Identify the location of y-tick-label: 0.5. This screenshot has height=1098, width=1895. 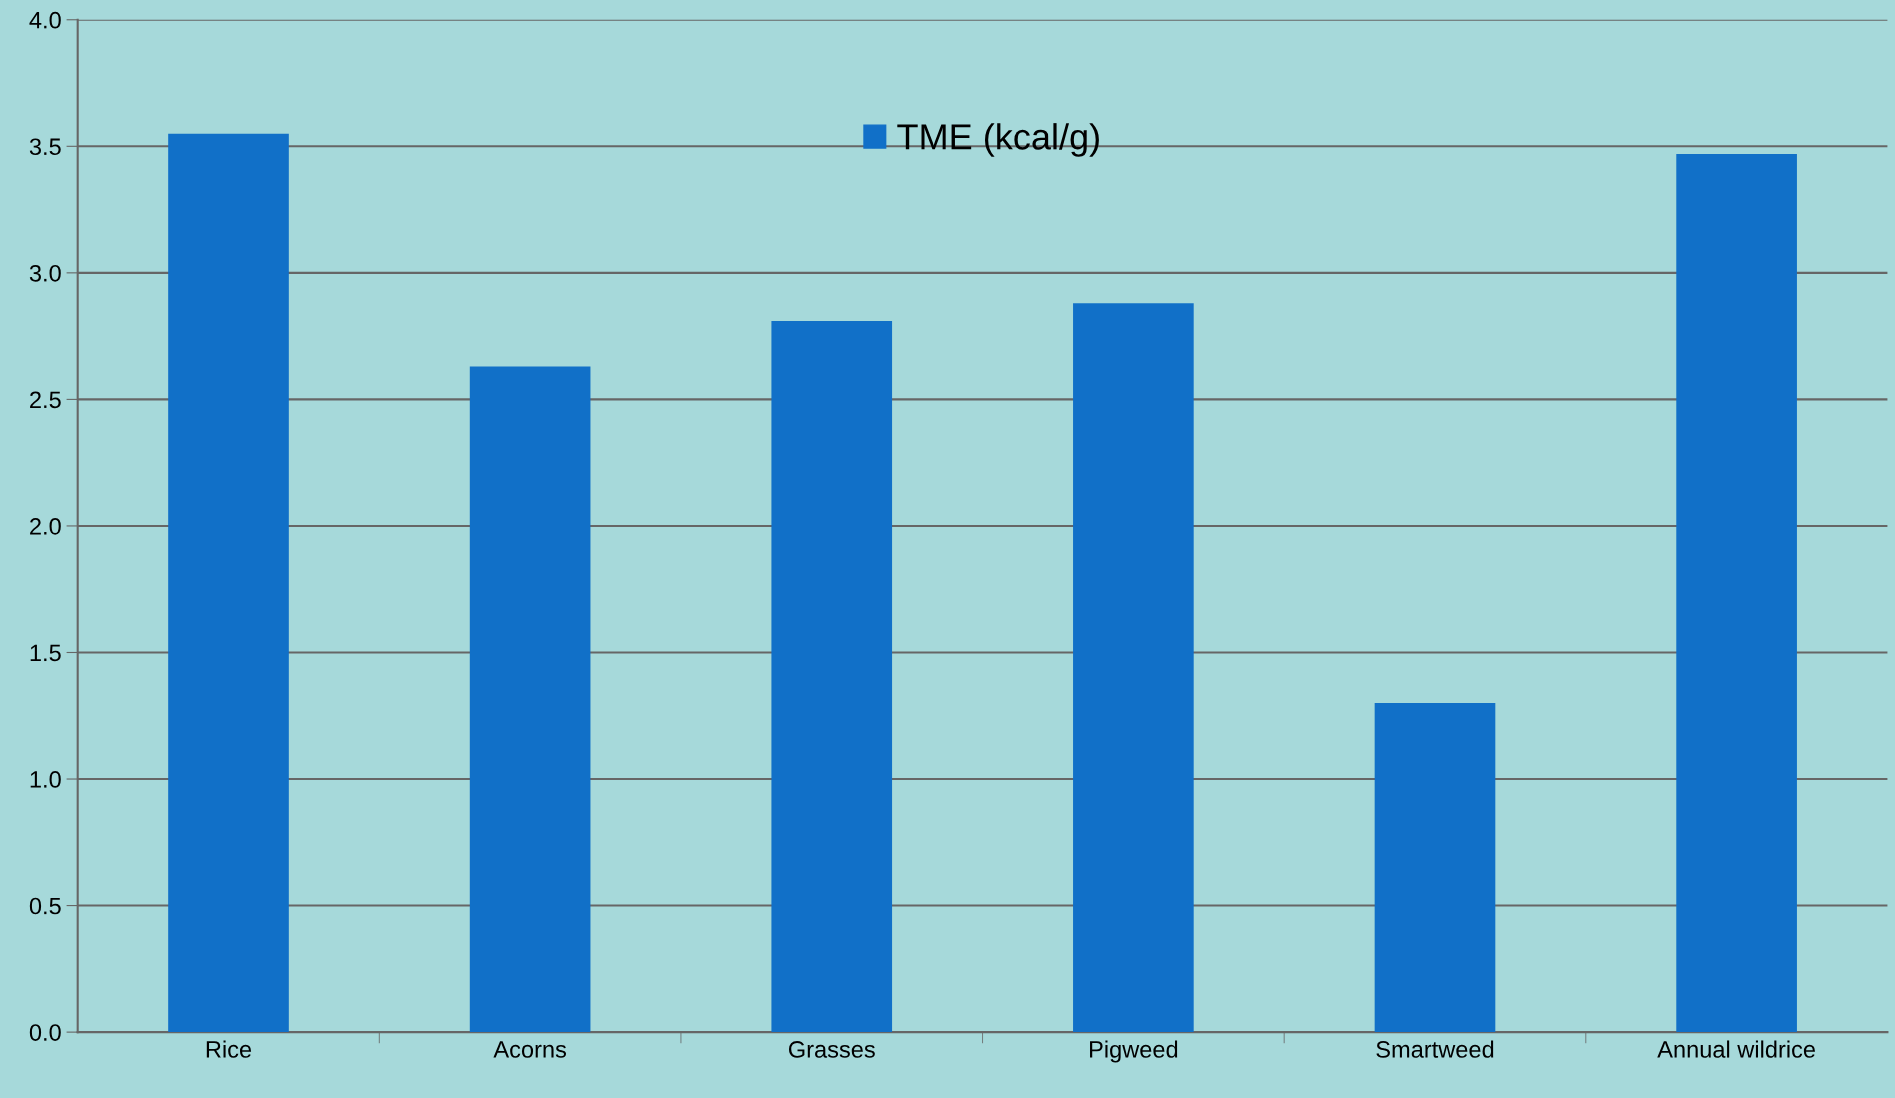
(45, 906).